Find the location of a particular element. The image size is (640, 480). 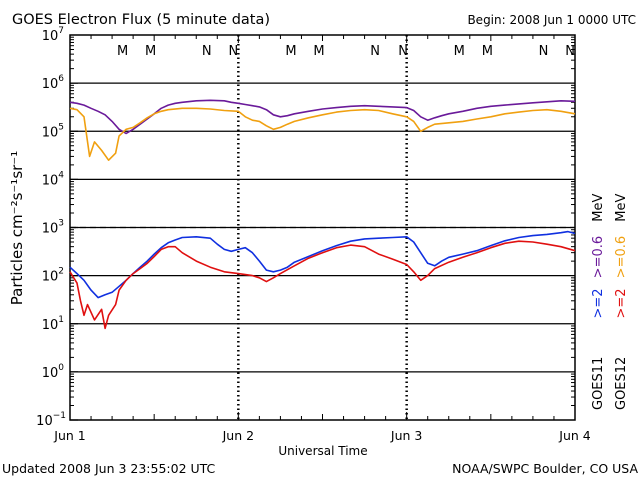

goes12-ge06-label: >=0.6 is located at coordinates (621, 257).